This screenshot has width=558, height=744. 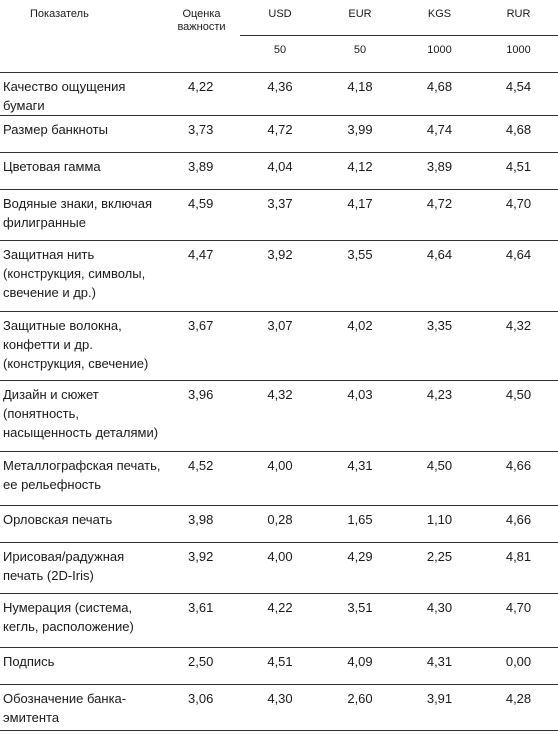 What do you see at coordinates (360, 166) in the screenshot?
I see `eur-value: 4,12` at bounding box center [360, 166].